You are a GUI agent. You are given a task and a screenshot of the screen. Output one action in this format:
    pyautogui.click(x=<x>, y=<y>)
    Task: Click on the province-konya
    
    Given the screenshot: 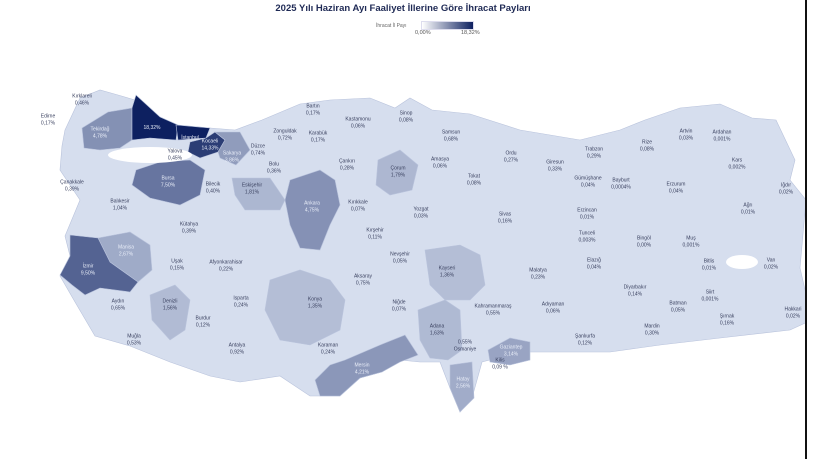 What is the action you would take?
    pyautogui.click(x=305, y=307)
    